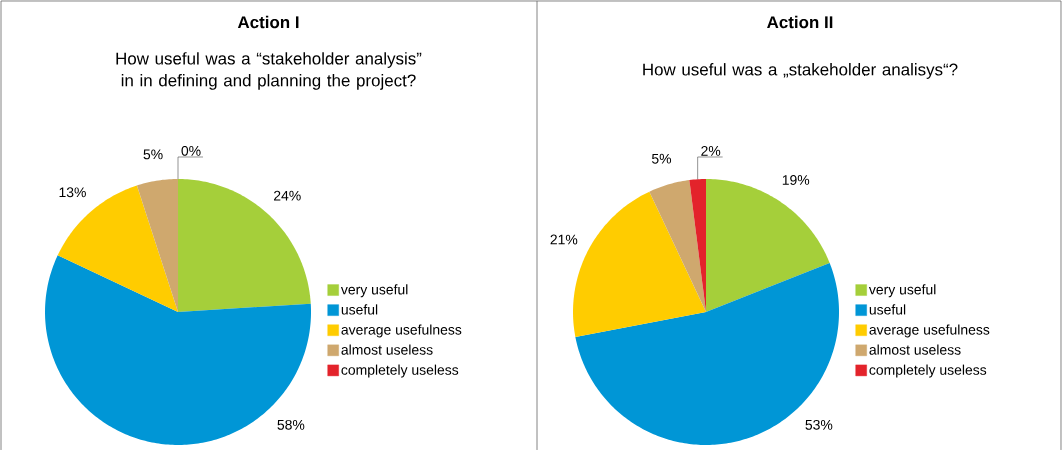 The width and height of the screenshot is (1063, 450). I want to click on chart-subtitle: How useful was a “stakeholder analysis” in in defining and planning the project?, so click(269, 71).